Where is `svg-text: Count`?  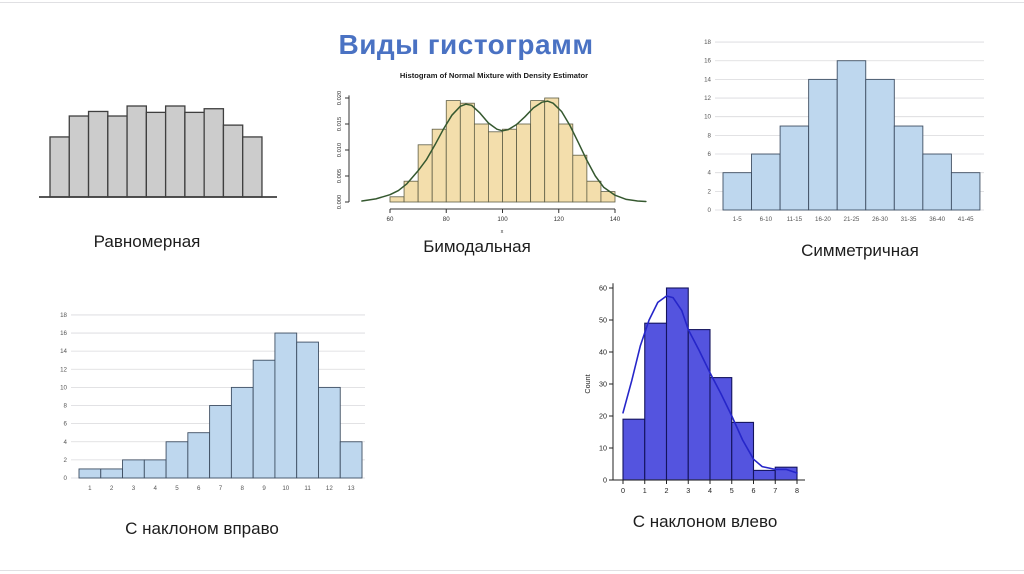
svg-text: Count is located at coordinates (587, 383).